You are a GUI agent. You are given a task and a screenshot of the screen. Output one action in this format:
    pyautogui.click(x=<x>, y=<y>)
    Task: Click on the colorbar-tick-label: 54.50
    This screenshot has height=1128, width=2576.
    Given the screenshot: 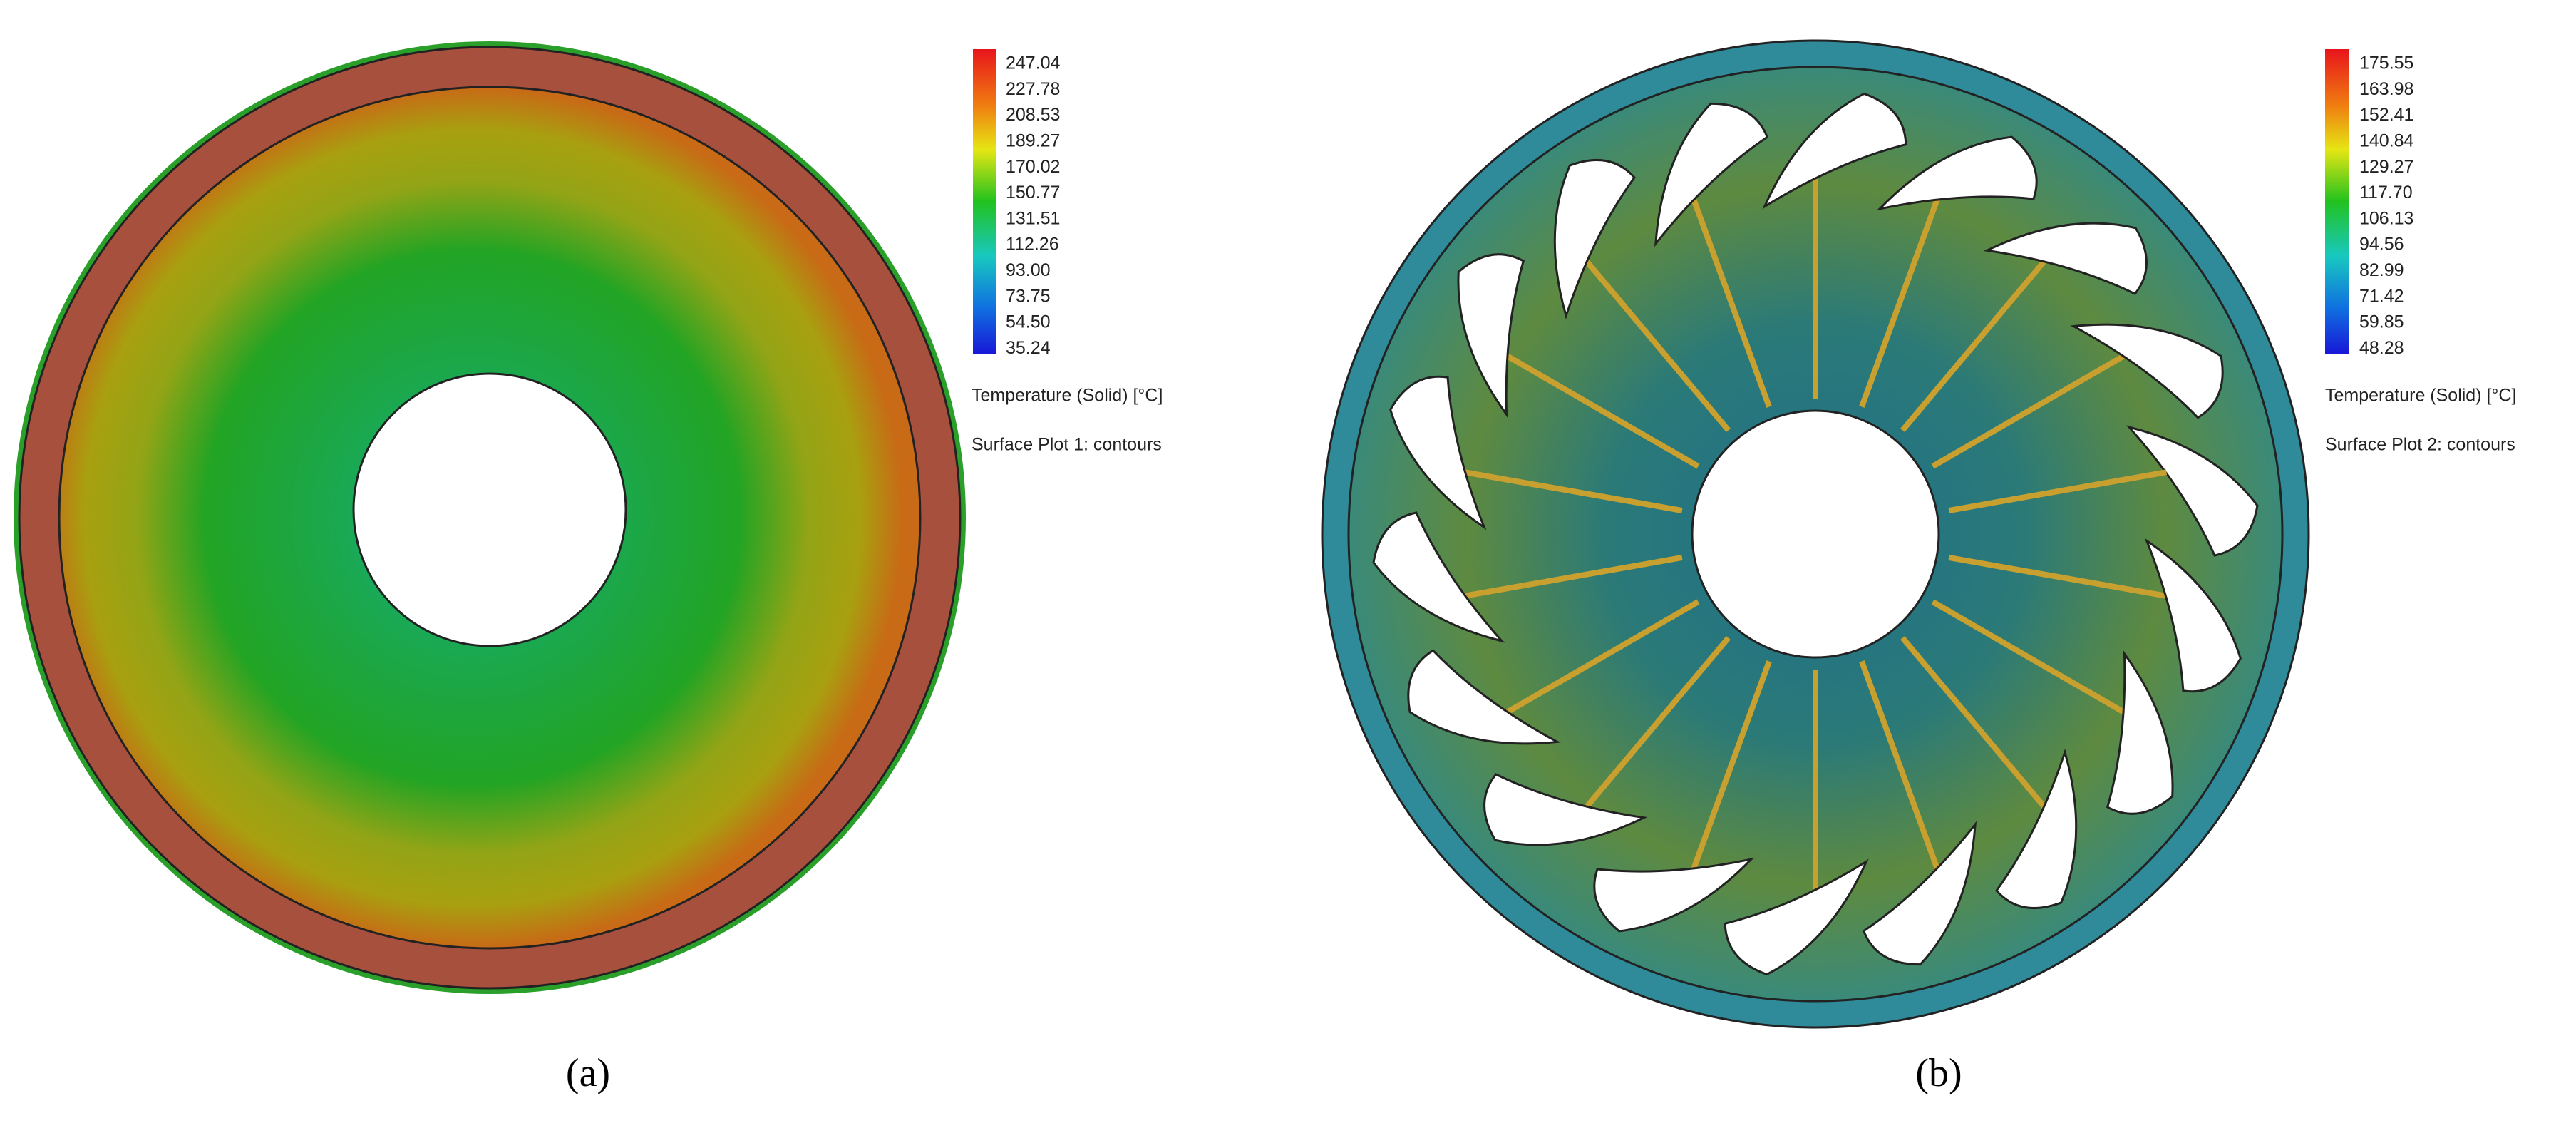 What is the action you would take?
    pyautogui.click(x=1028, y=322)
    